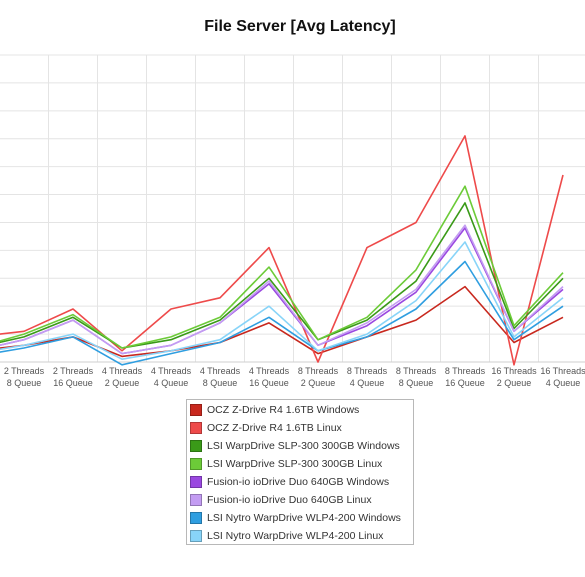  I want to click on legend-label: Fusion-io ioDrive Duo 640GB Linux, so click(289, 500).